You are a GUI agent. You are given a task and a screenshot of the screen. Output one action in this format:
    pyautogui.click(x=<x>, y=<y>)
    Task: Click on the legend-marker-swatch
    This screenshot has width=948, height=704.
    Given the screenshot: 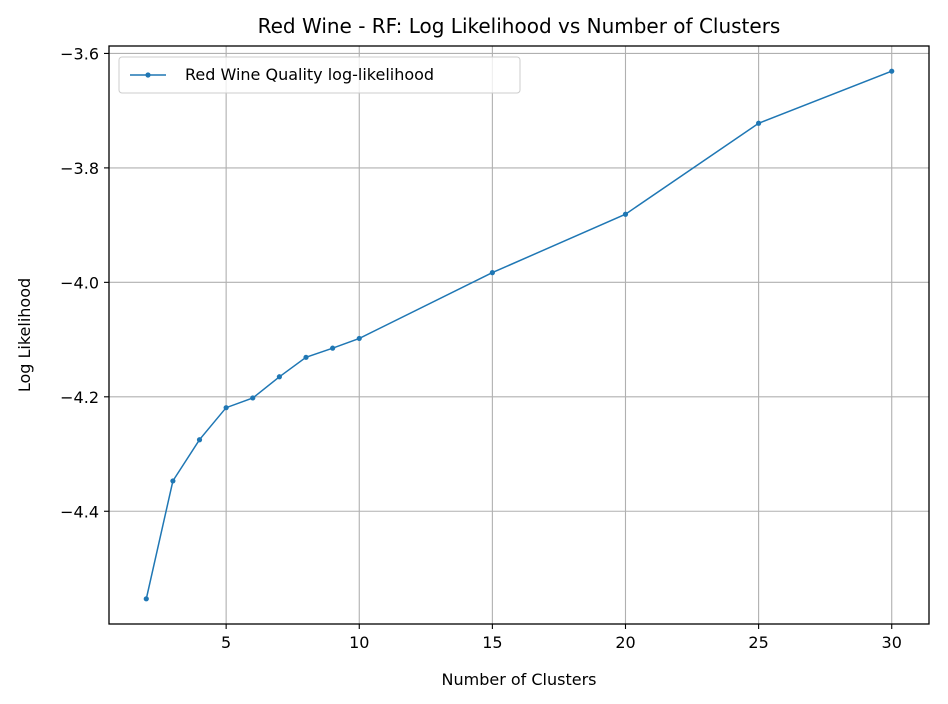 What is the action you would take?
    pyautogui.click(x=148, y=75)
    